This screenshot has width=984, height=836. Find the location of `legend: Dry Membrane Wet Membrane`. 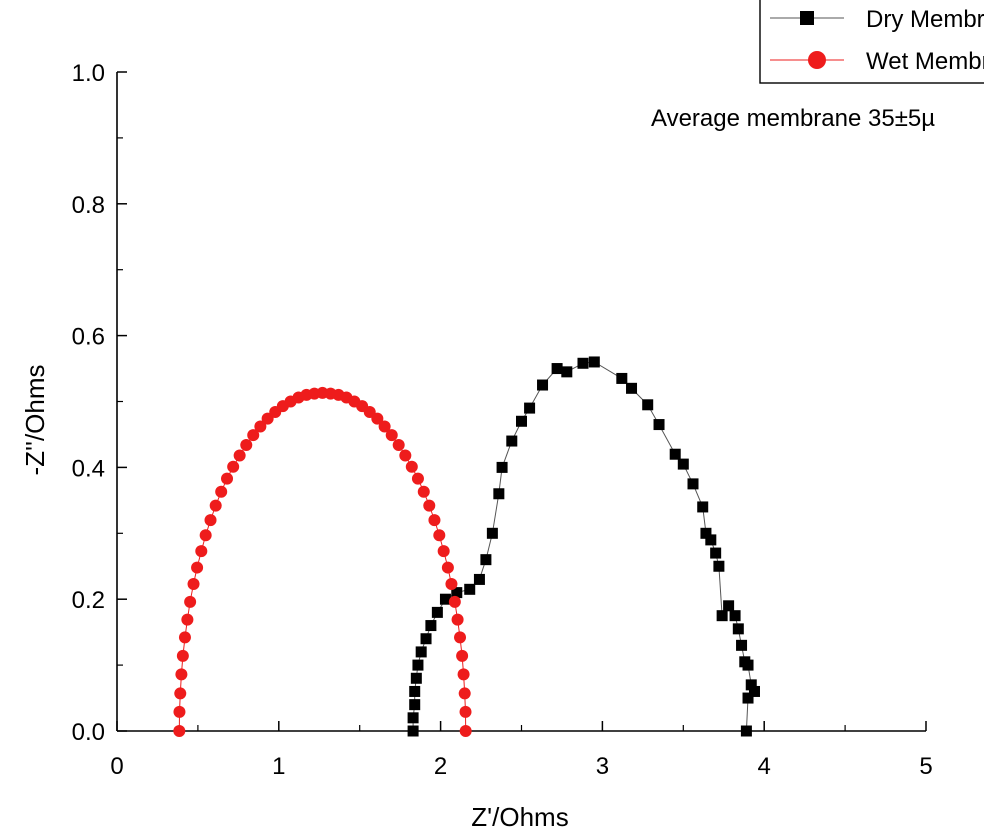

legend: Dry Membrane Wet Membrane is located at coordinates (871, 42).